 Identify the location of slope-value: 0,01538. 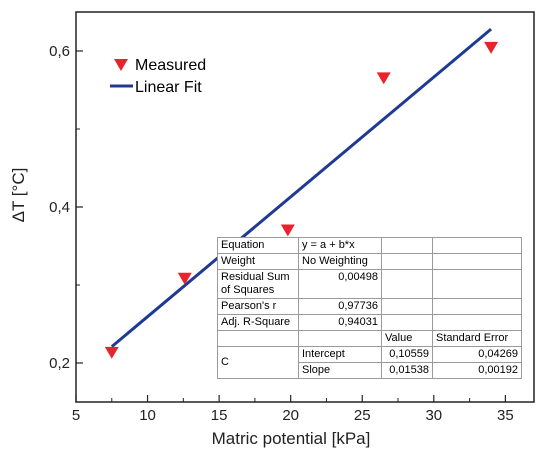
(407, 370).